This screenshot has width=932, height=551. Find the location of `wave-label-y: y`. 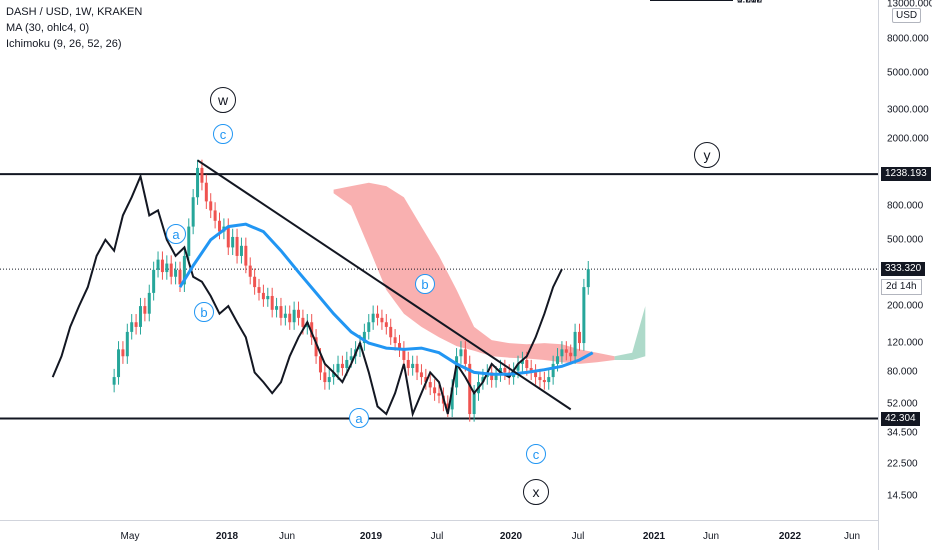

wave-label-y: y is located at coordinates (707, 155).